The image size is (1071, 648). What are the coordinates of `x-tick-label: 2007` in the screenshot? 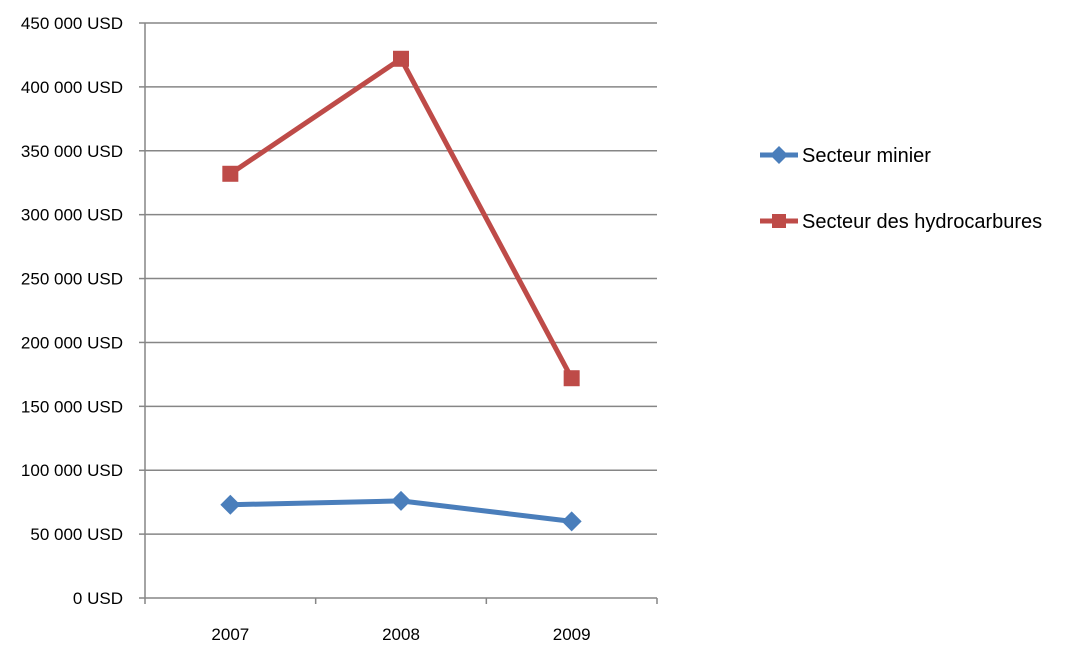 It's located at (230, 634).